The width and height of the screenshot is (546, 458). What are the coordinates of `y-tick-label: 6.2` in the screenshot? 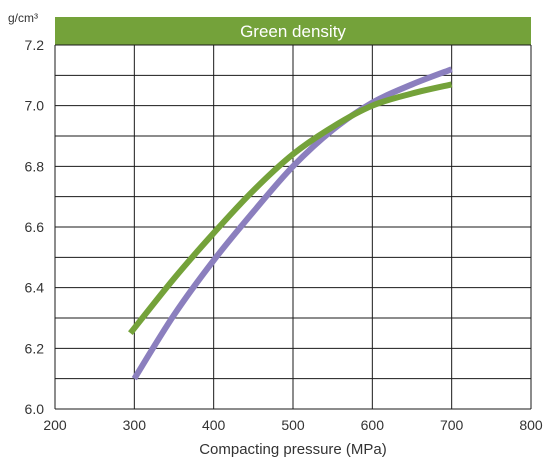 It's located at (35, 348).